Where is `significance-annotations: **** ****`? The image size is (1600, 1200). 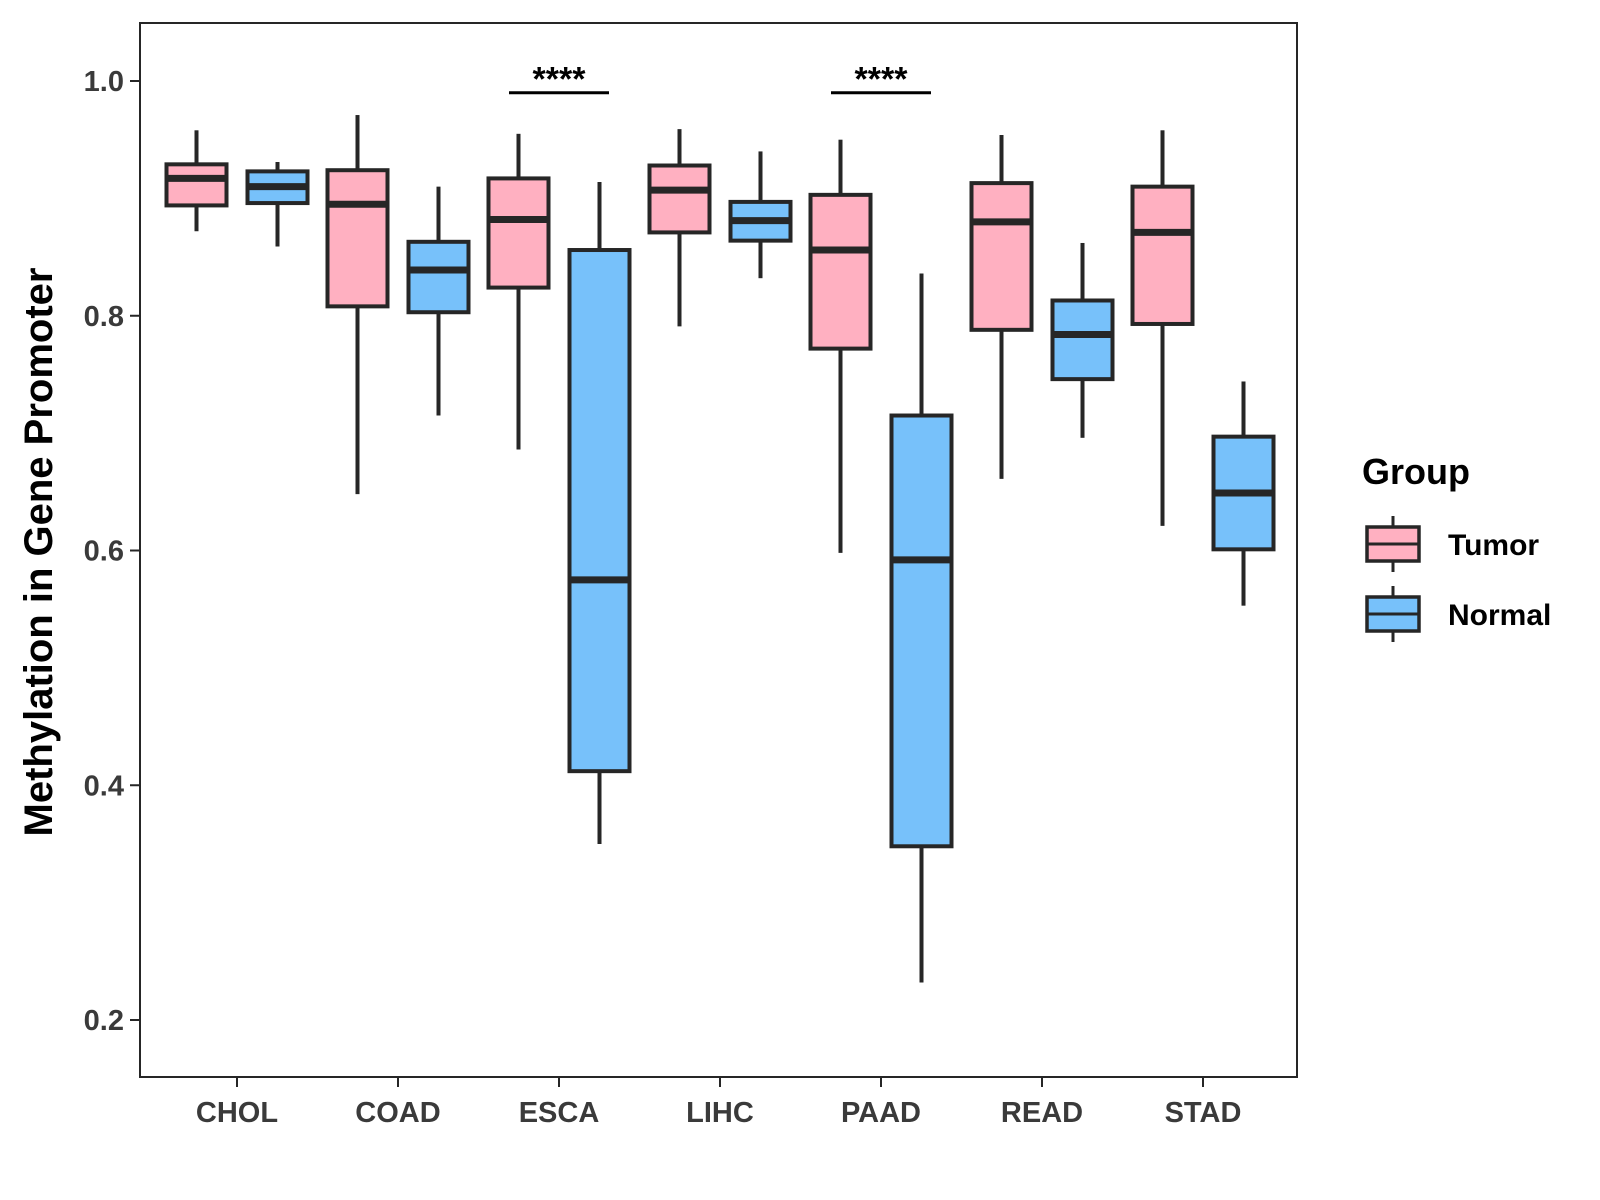
significance-annotations: **** **** is located at coordinates (720, 80).